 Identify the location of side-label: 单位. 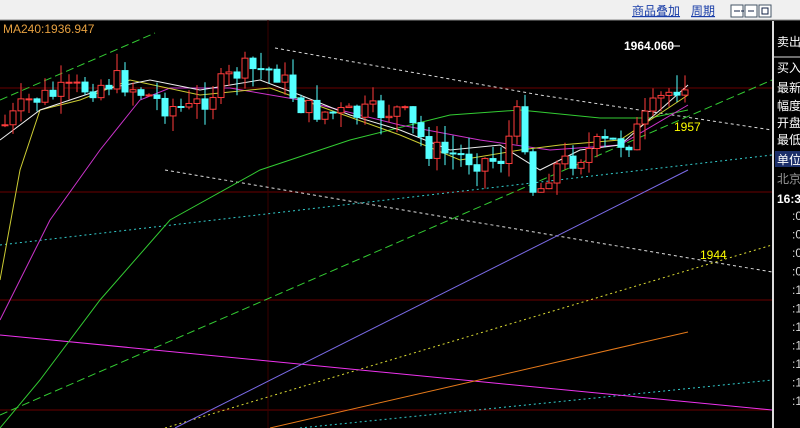
(788, 159).